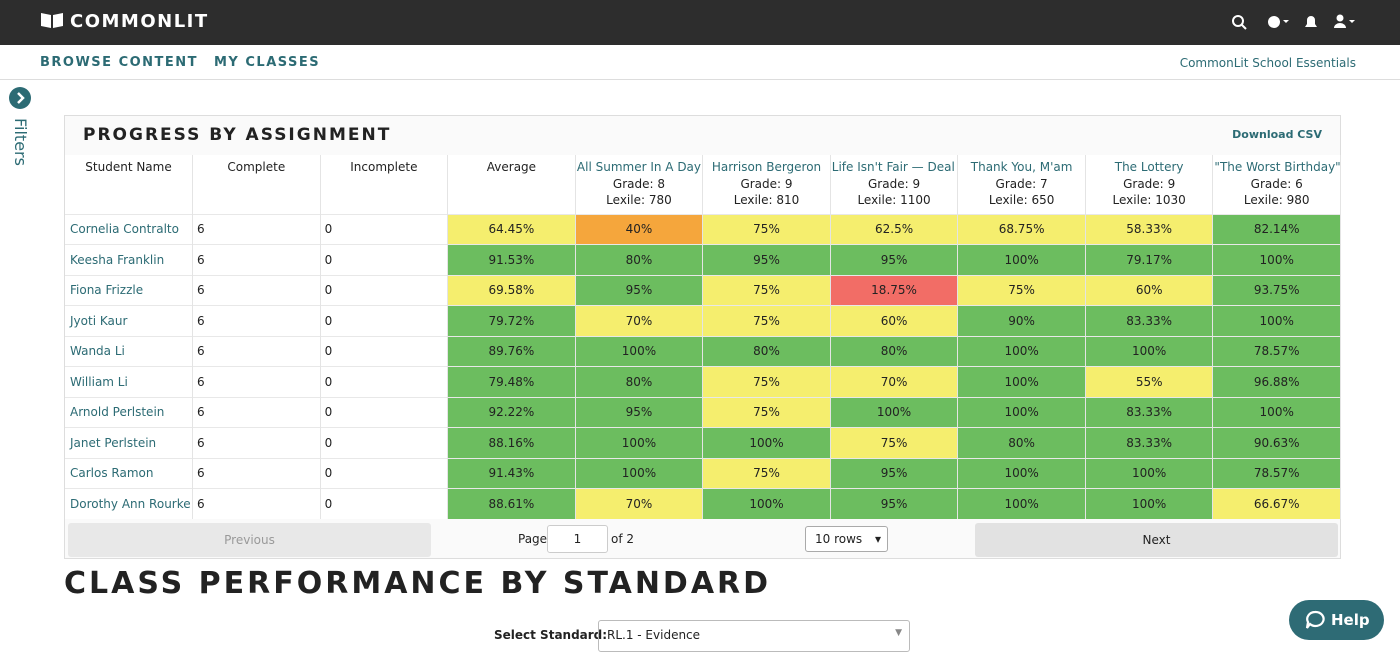  What do you see at coordinates (1276, 473) in the screenshot?
I see `score-cell: 78.57%` at bounding box center [1276, 473].